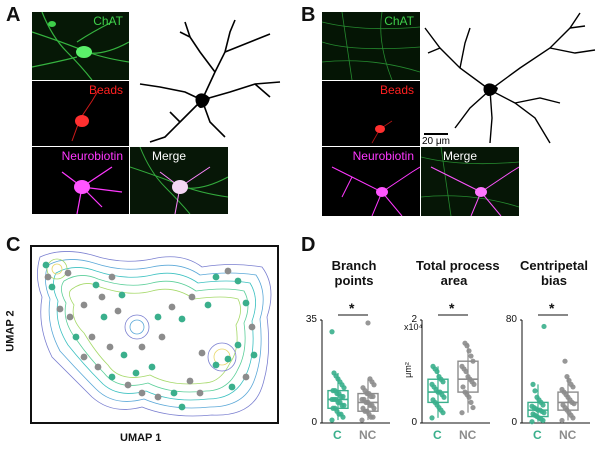 The image size is (600, 453). What do you see at coordinates (458, 265) in the screenshot?
I see `box-chart-title-line: Total process` at bounding box center [458, 265].